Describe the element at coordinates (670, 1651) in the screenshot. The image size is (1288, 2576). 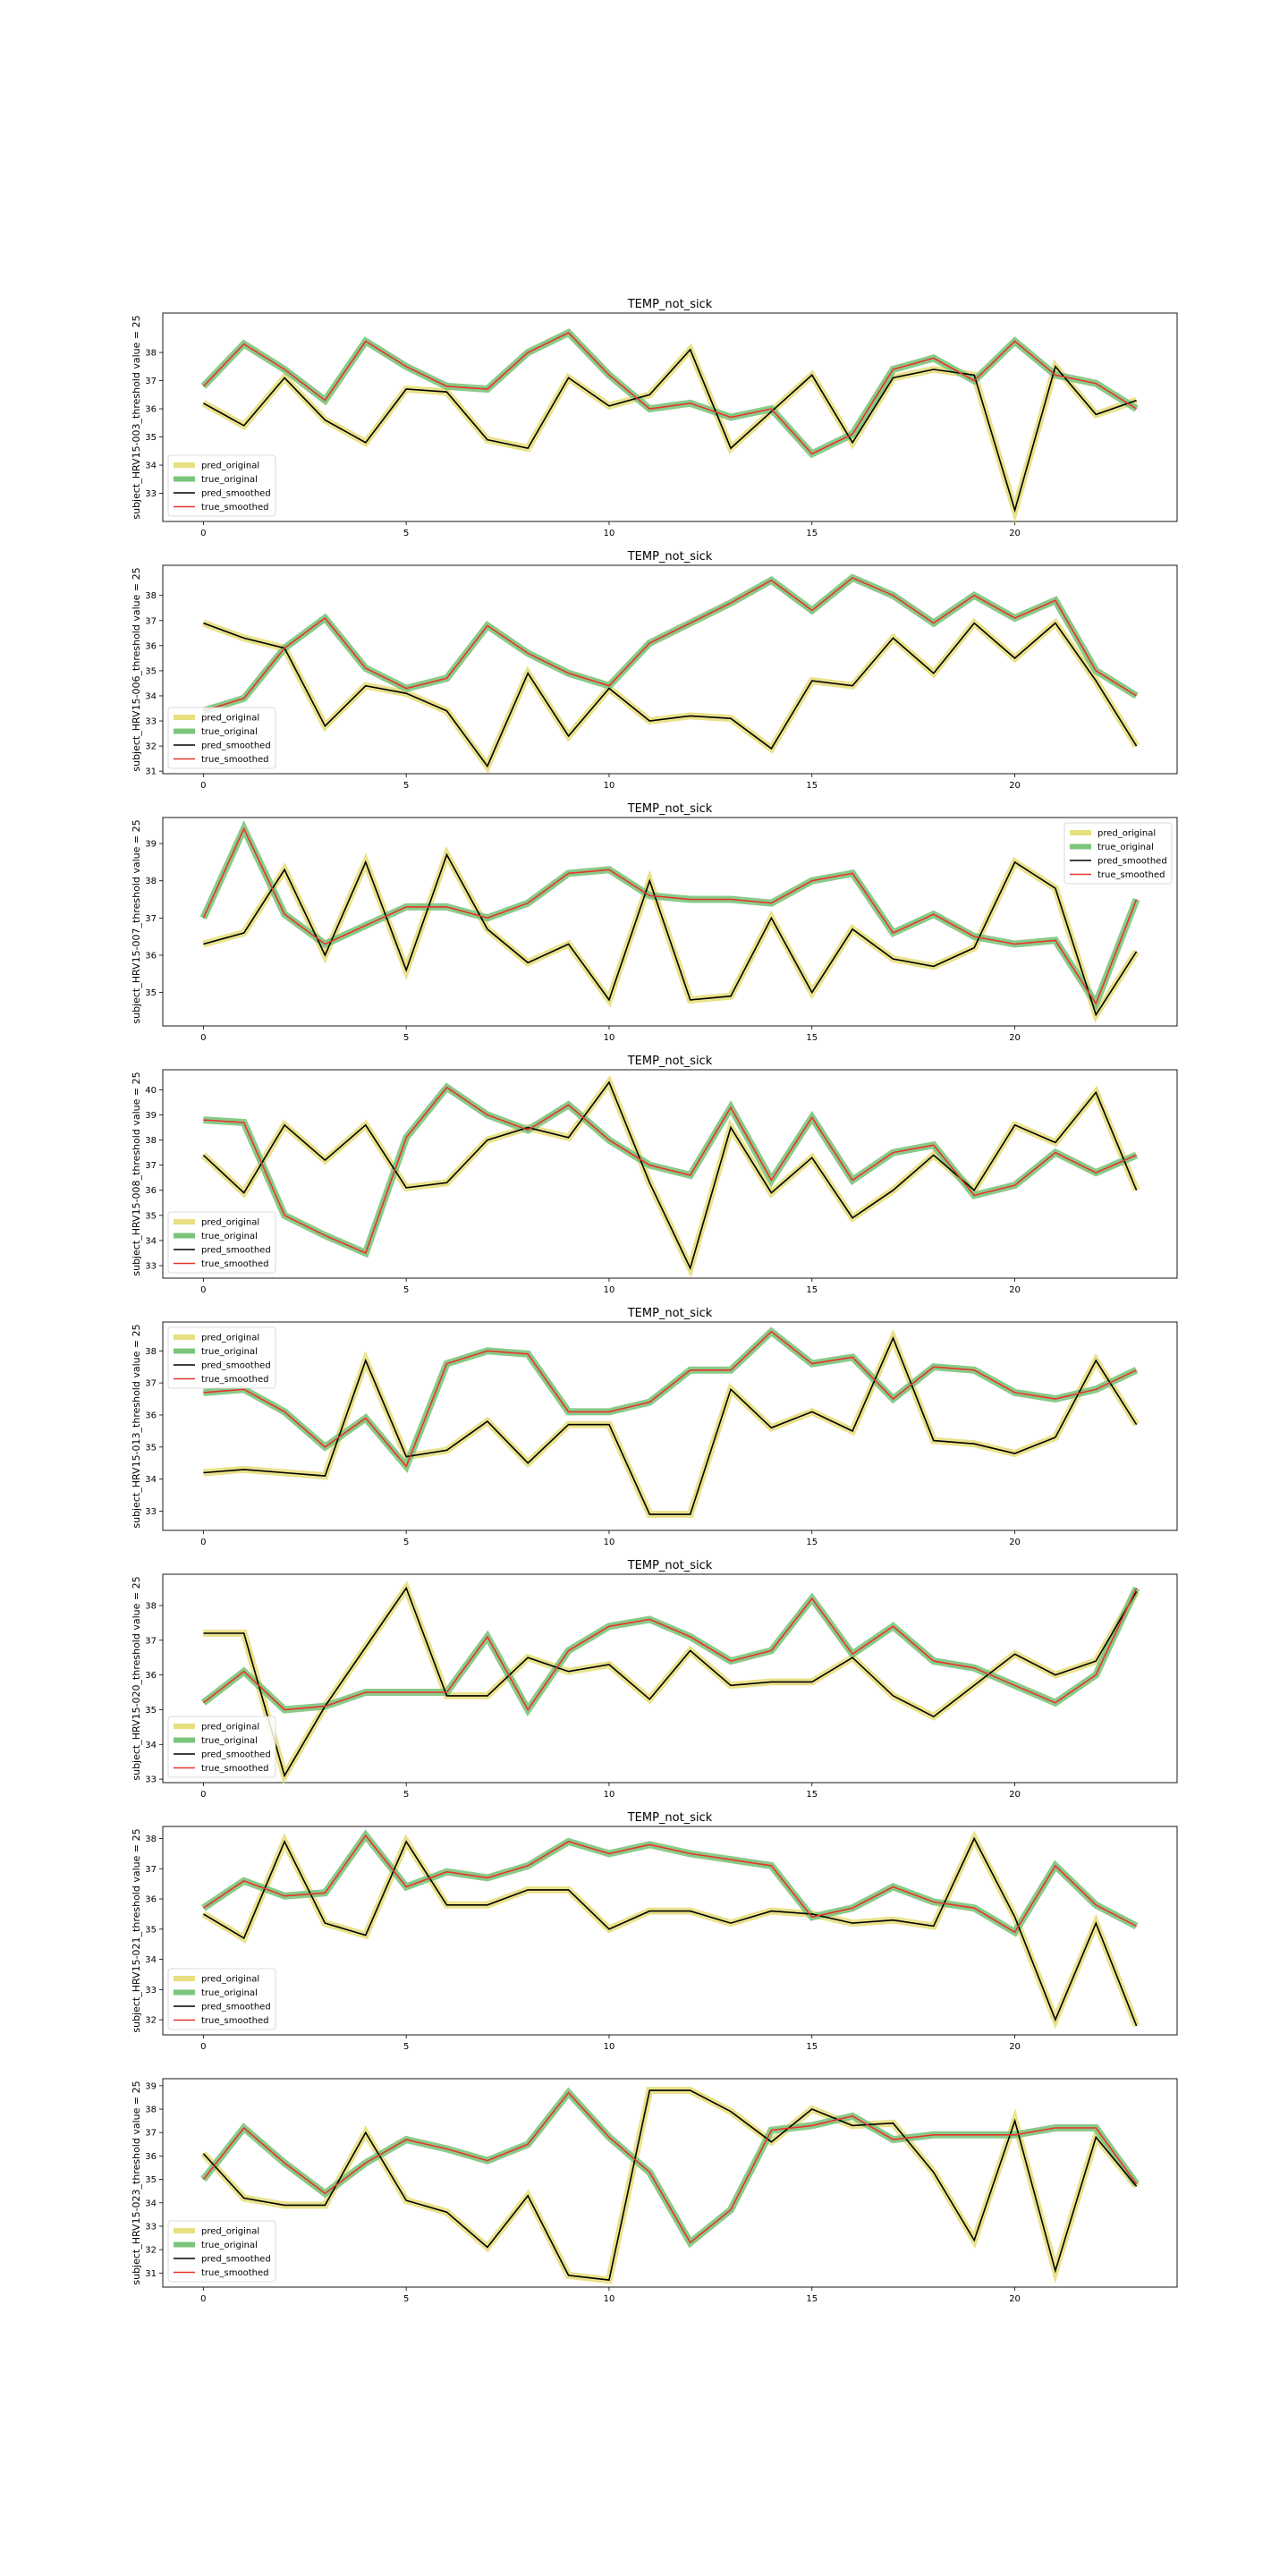
I see `series-line-true-original` at that location.